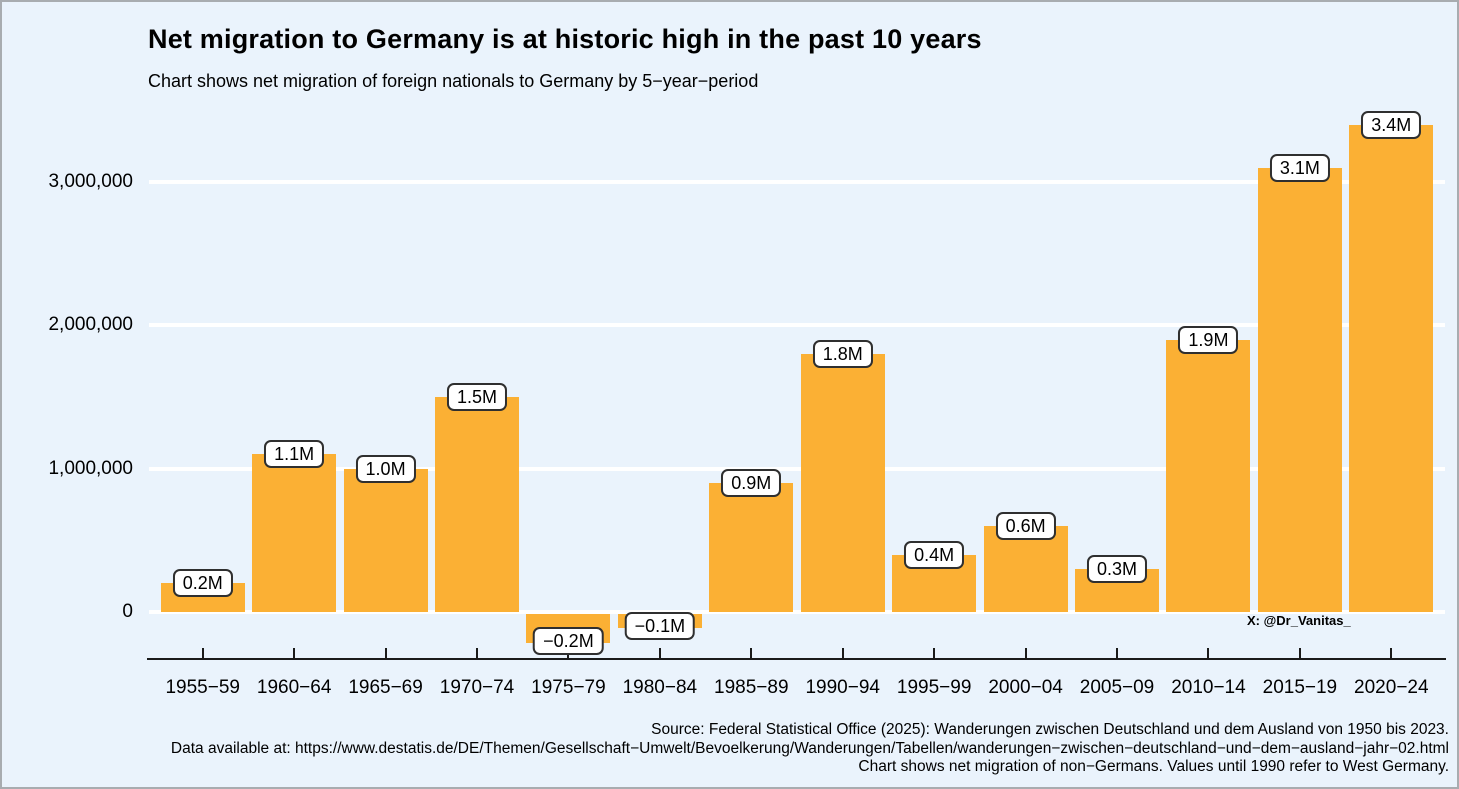 This screenshot has height=789, width=1459. I want to click on x-tick-label: 2005−09, so click(1117, 687).